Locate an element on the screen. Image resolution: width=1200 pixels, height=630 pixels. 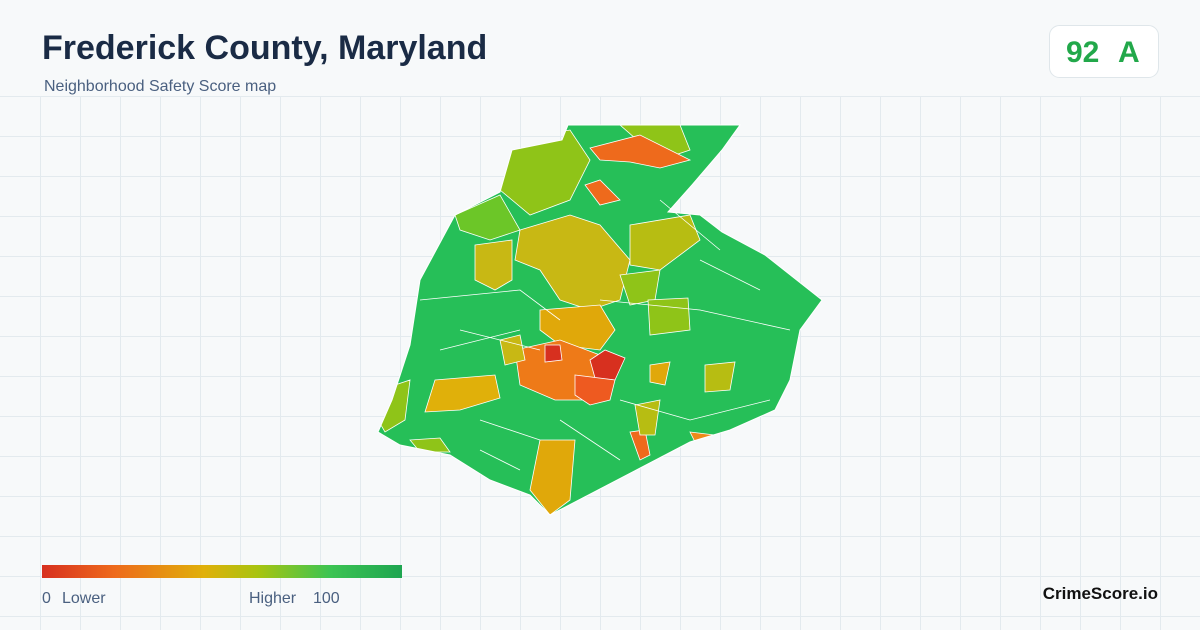
map-boundaries is located at coordinates (605, 335).